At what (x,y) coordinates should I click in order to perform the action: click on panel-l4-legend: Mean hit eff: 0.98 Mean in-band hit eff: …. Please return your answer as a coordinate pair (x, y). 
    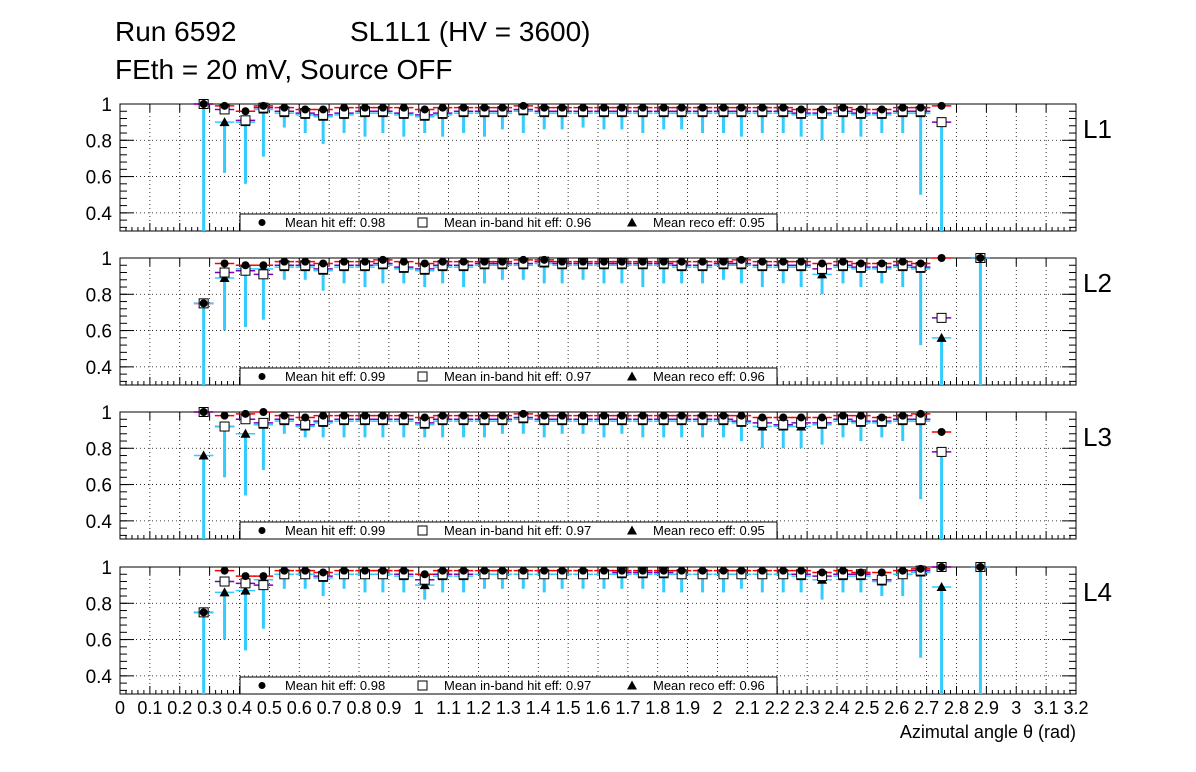
    Looking at the image, I should click on (508, 685).